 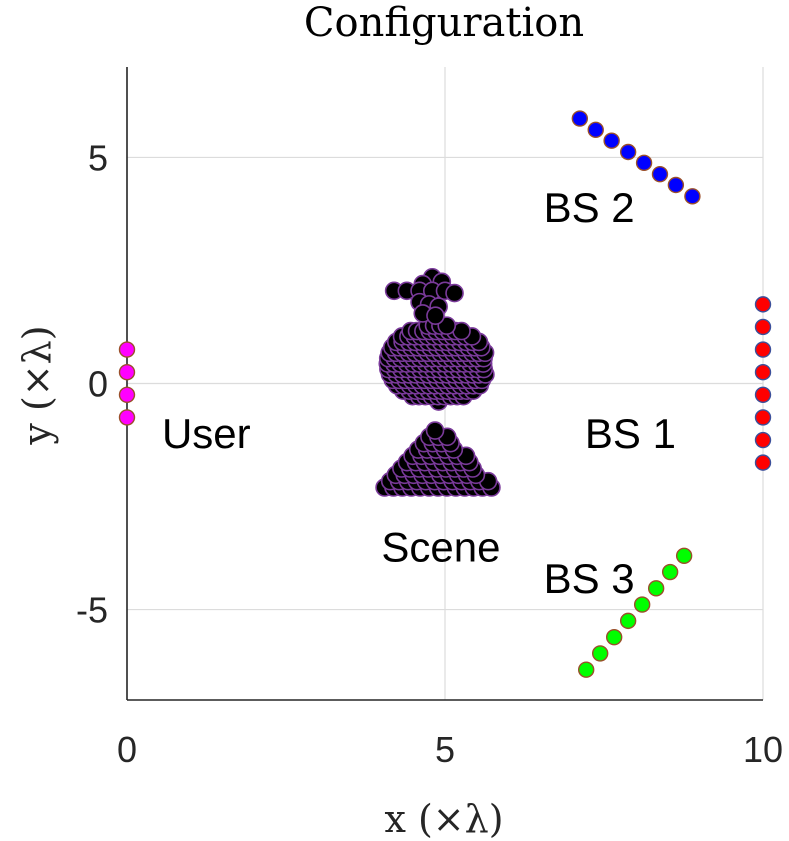 What do you see at coordinates (440, 546) in the screenshot?
I see `annotation-label: Scene` at bounding box center [440, 546].